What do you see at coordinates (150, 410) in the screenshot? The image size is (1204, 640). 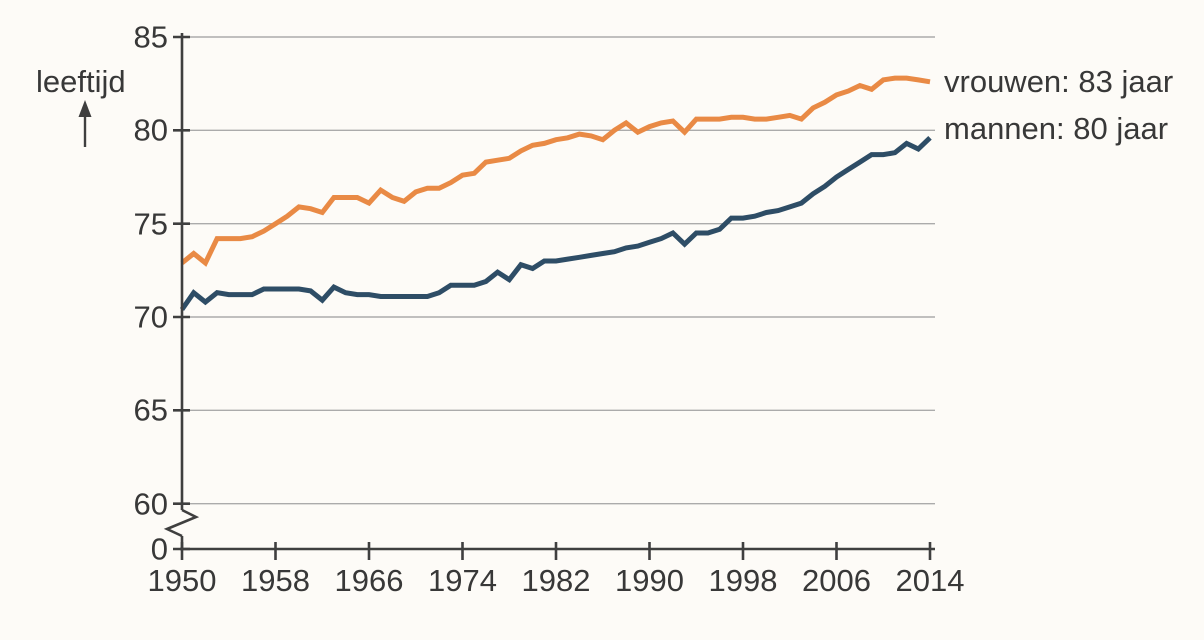 I see `y-tick-label: 65` at bounding box center [150, 410].